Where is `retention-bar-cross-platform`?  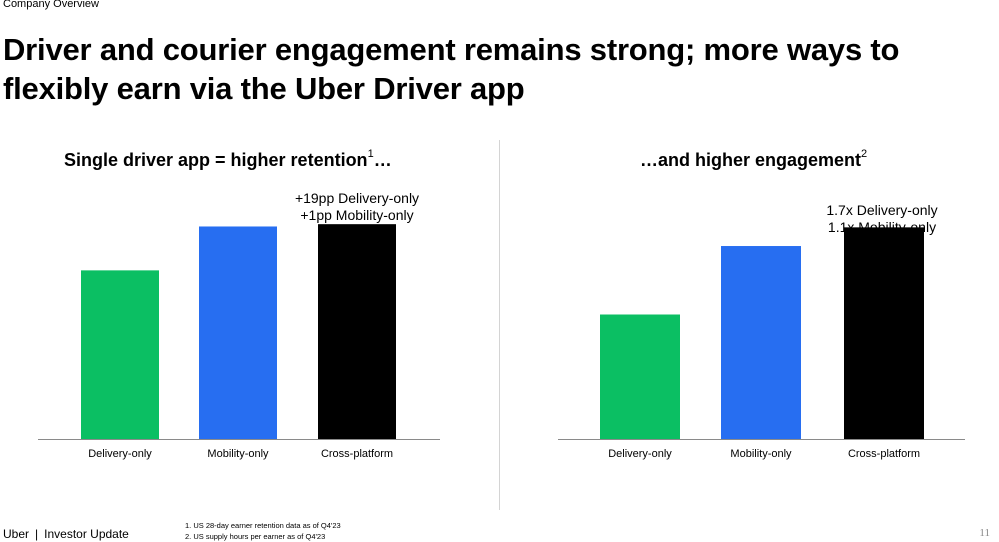
retention-bar-cross-platform is located at coordinates (357, 331).